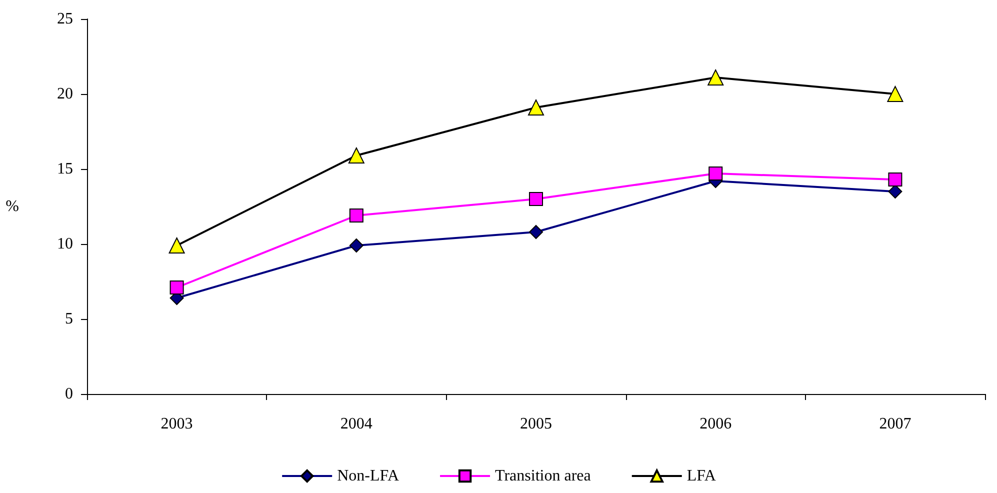  Describe the element at coordinates (368, 476) in the screenshot. I see `legend-label: Non-LFA` at that location.